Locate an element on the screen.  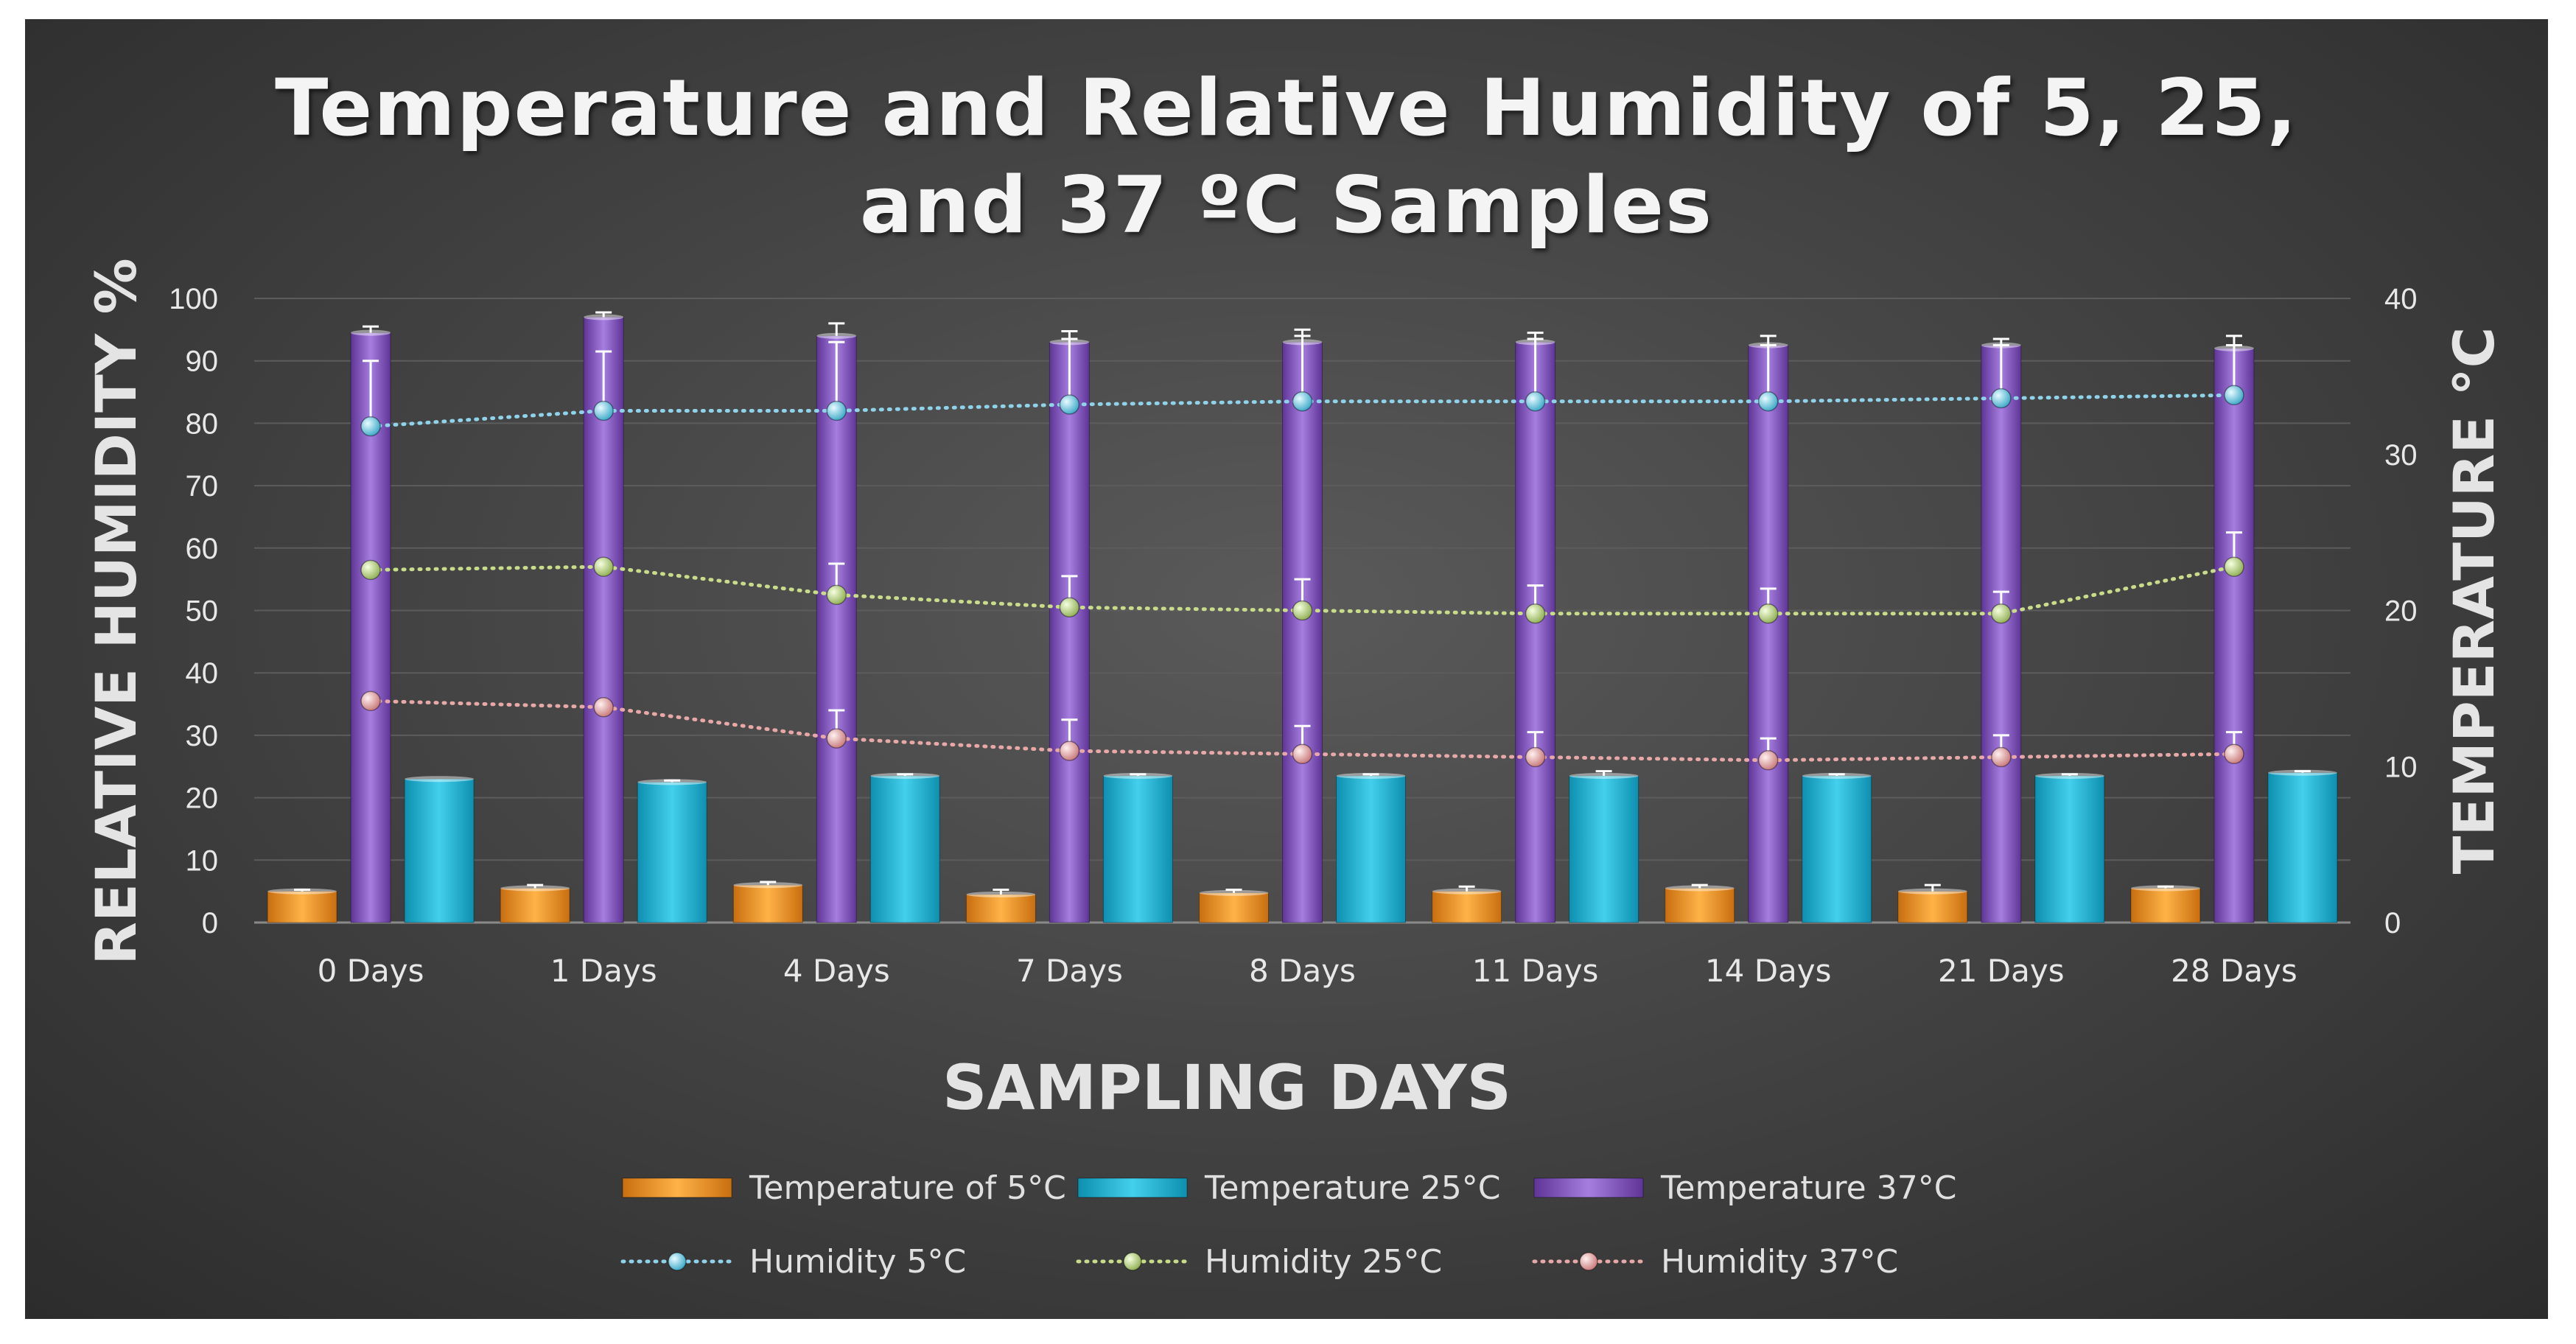
x-axis-title: SAMPLING DAYS is located at coordinates (1226, 1087).